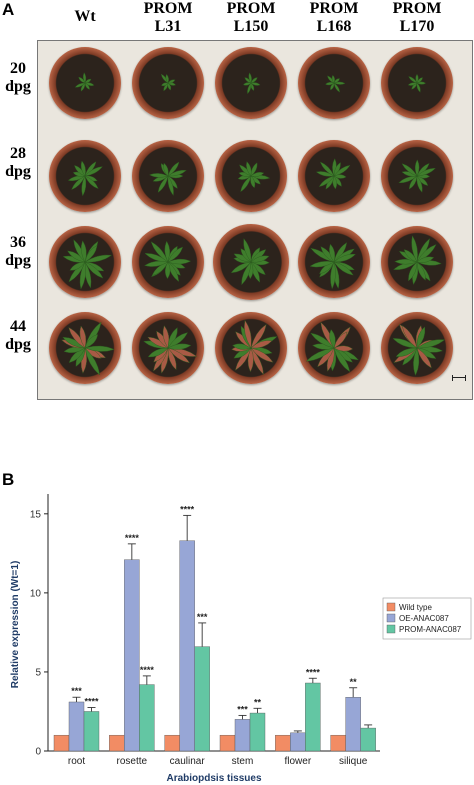 The image size is (474, 785). I want to click on column-header-line: Wt, so click(85, 16).